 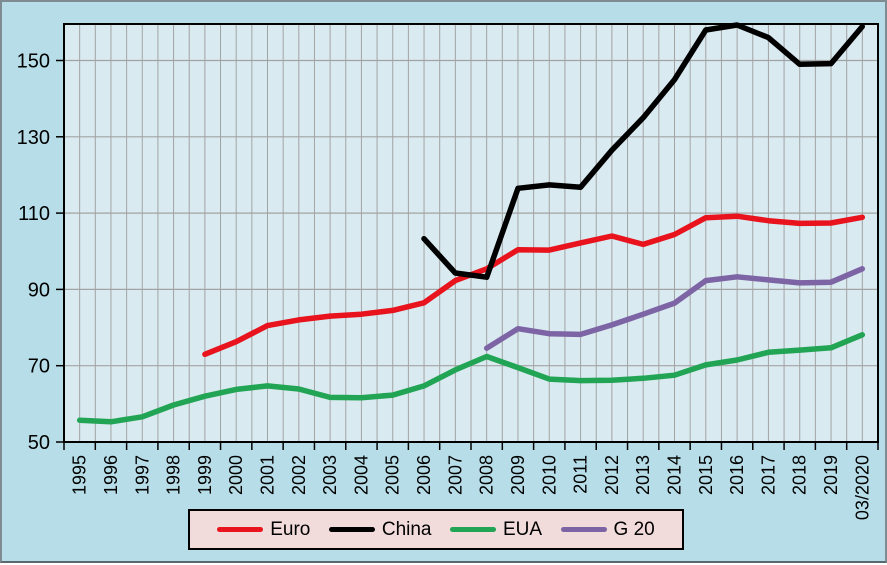 I want to click on x-axis-label: 1998, so click(x=174, y=475).